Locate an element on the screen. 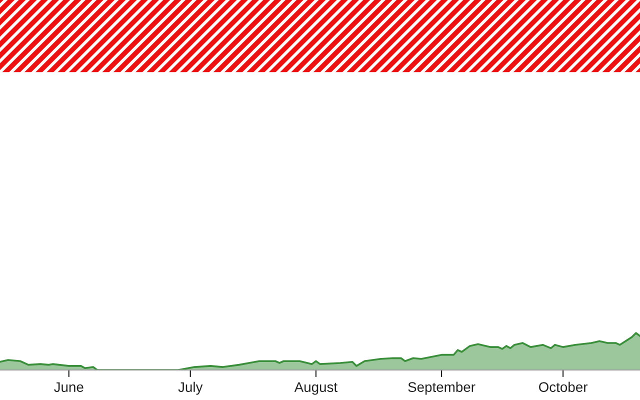 The width and height of the screenshot is (640, 400). x-tick-label: July is located at coordinates (190, 388).